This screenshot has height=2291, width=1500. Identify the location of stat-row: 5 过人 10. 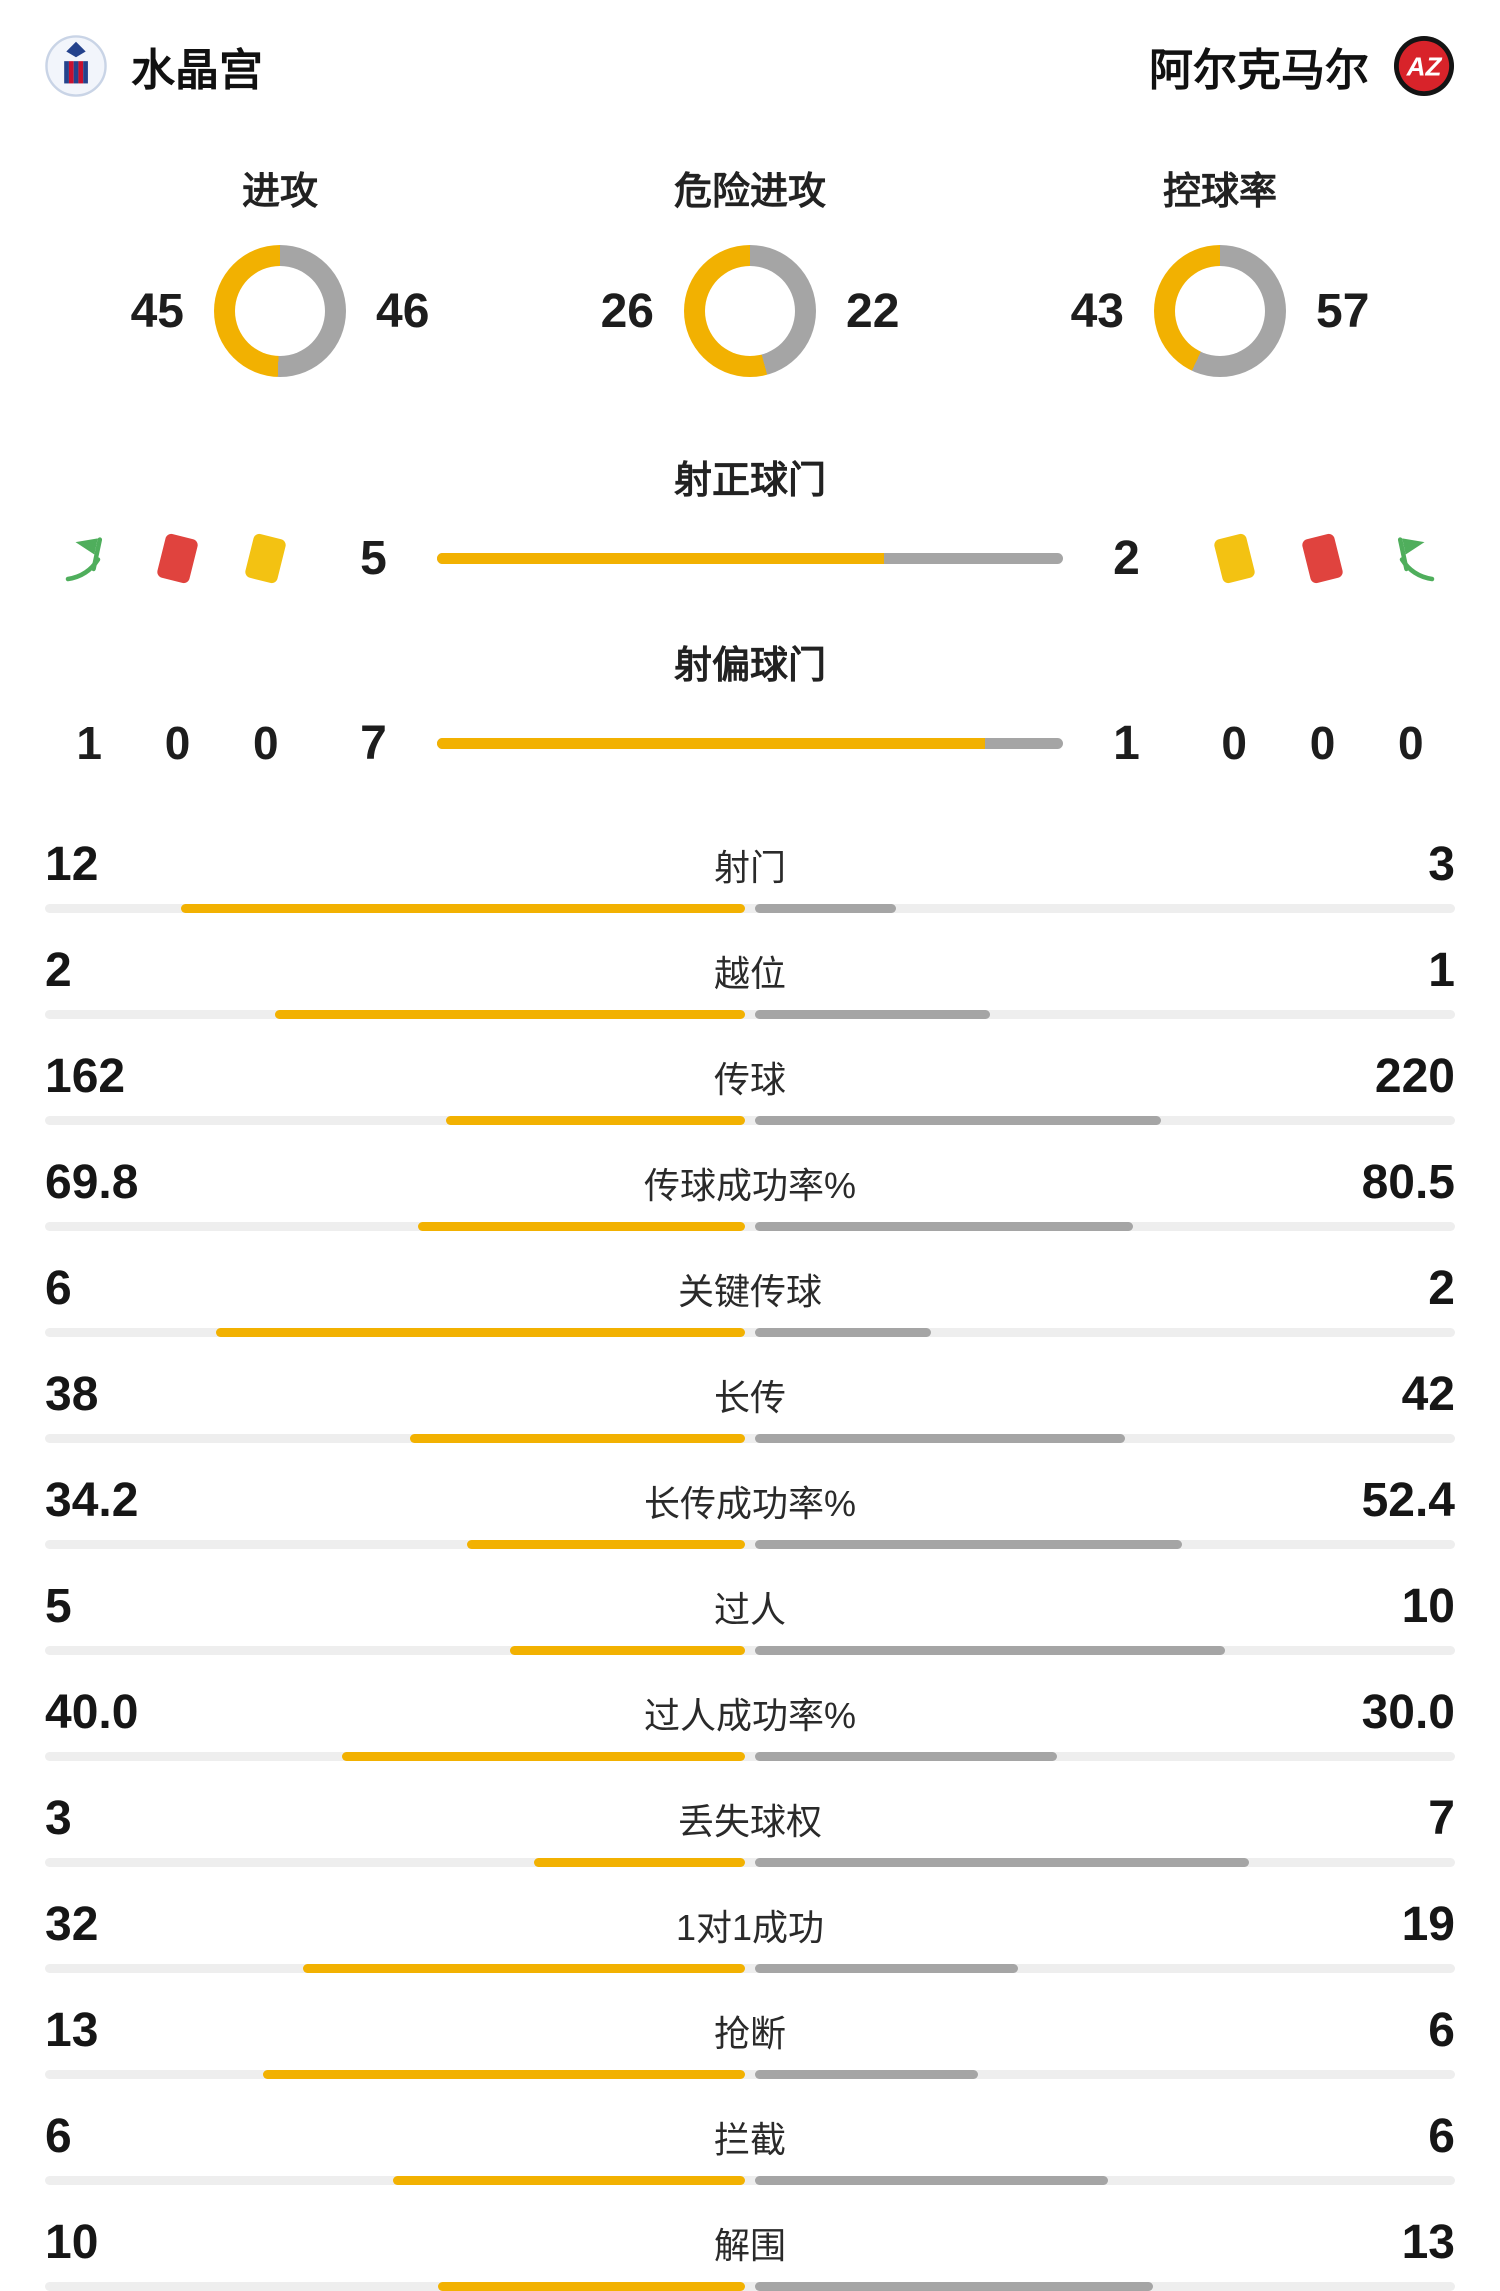
(750, 1617).